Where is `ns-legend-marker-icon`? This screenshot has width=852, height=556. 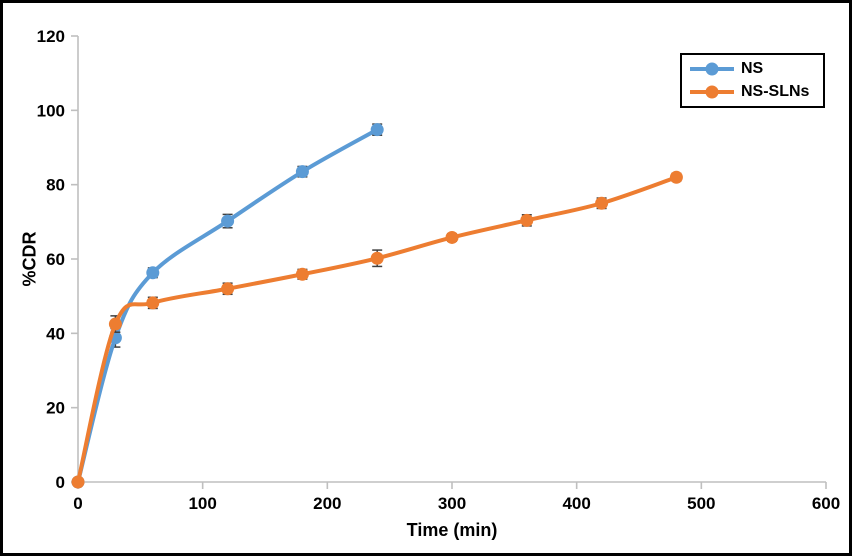 ns-legend-marker-icon is located at coordinates (712, 69).